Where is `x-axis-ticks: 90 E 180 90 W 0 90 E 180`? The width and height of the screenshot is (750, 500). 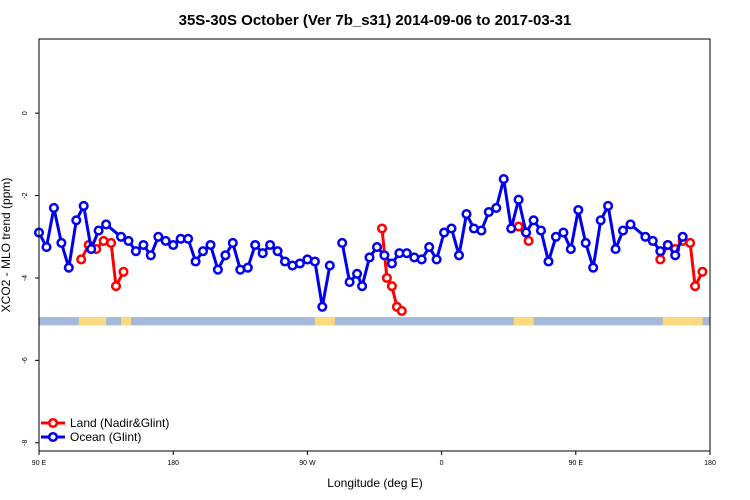 x-axis-ticks: 90 E 180 90 W 0 90 E 180 is located at coordinates (374, 459).